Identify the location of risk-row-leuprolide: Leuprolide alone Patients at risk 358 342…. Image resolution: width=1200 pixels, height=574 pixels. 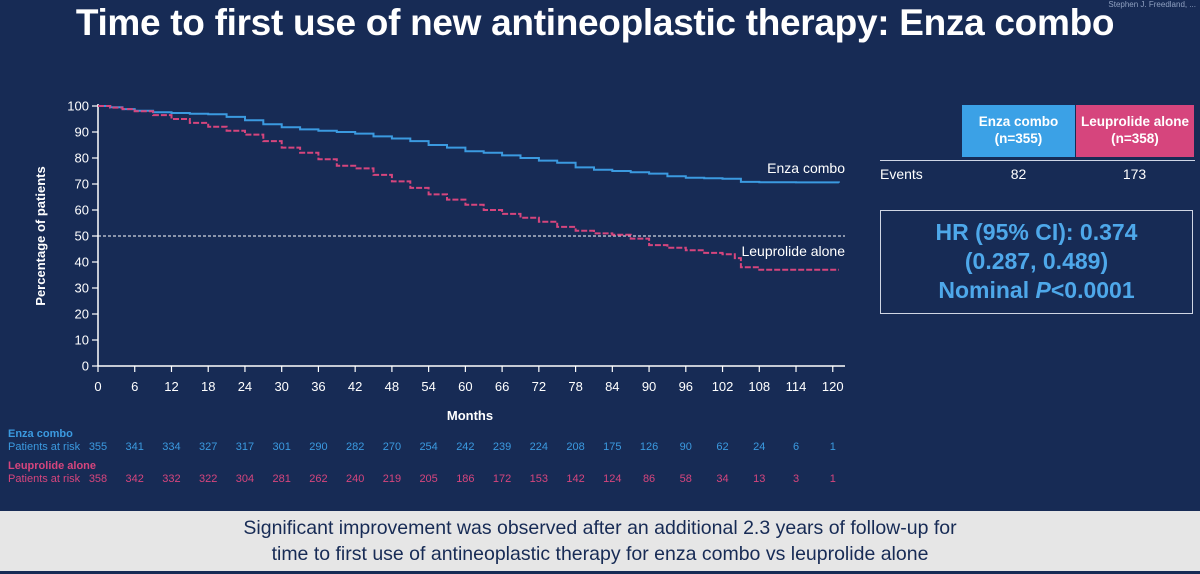
(435, 475).